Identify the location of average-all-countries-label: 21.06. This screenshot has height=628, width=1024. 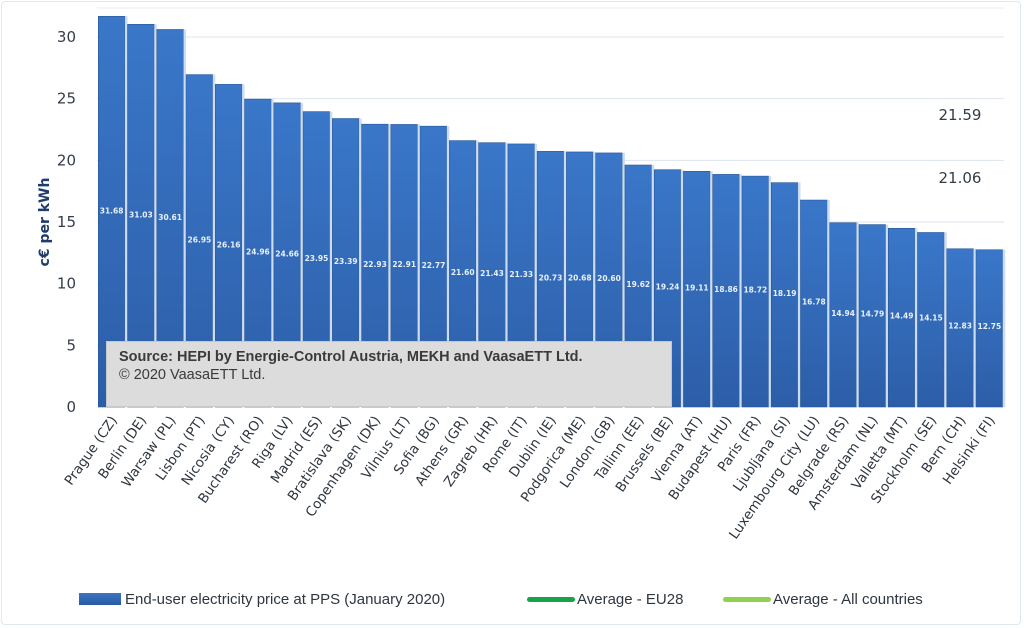
(960, 178).